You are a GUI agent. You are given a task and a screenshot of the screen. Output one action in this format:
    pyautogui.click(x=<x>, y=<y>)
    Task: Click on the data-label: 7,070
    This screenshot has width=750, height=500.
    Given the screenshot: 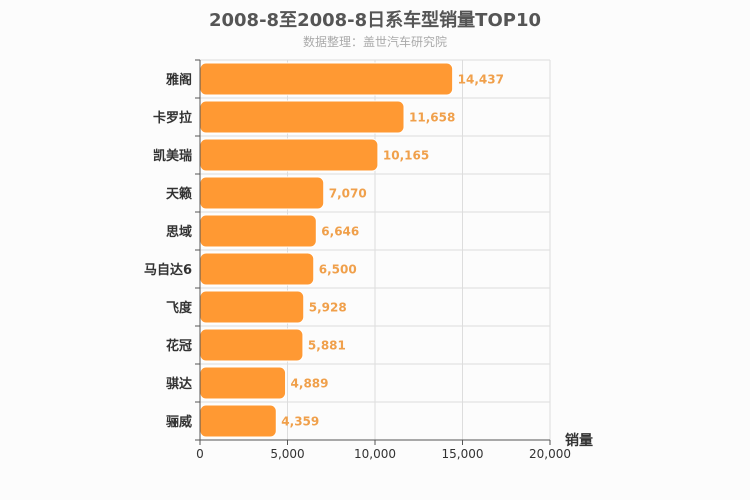 What is the action you would take?
    pyautogui.click(x=348, y=194)
    